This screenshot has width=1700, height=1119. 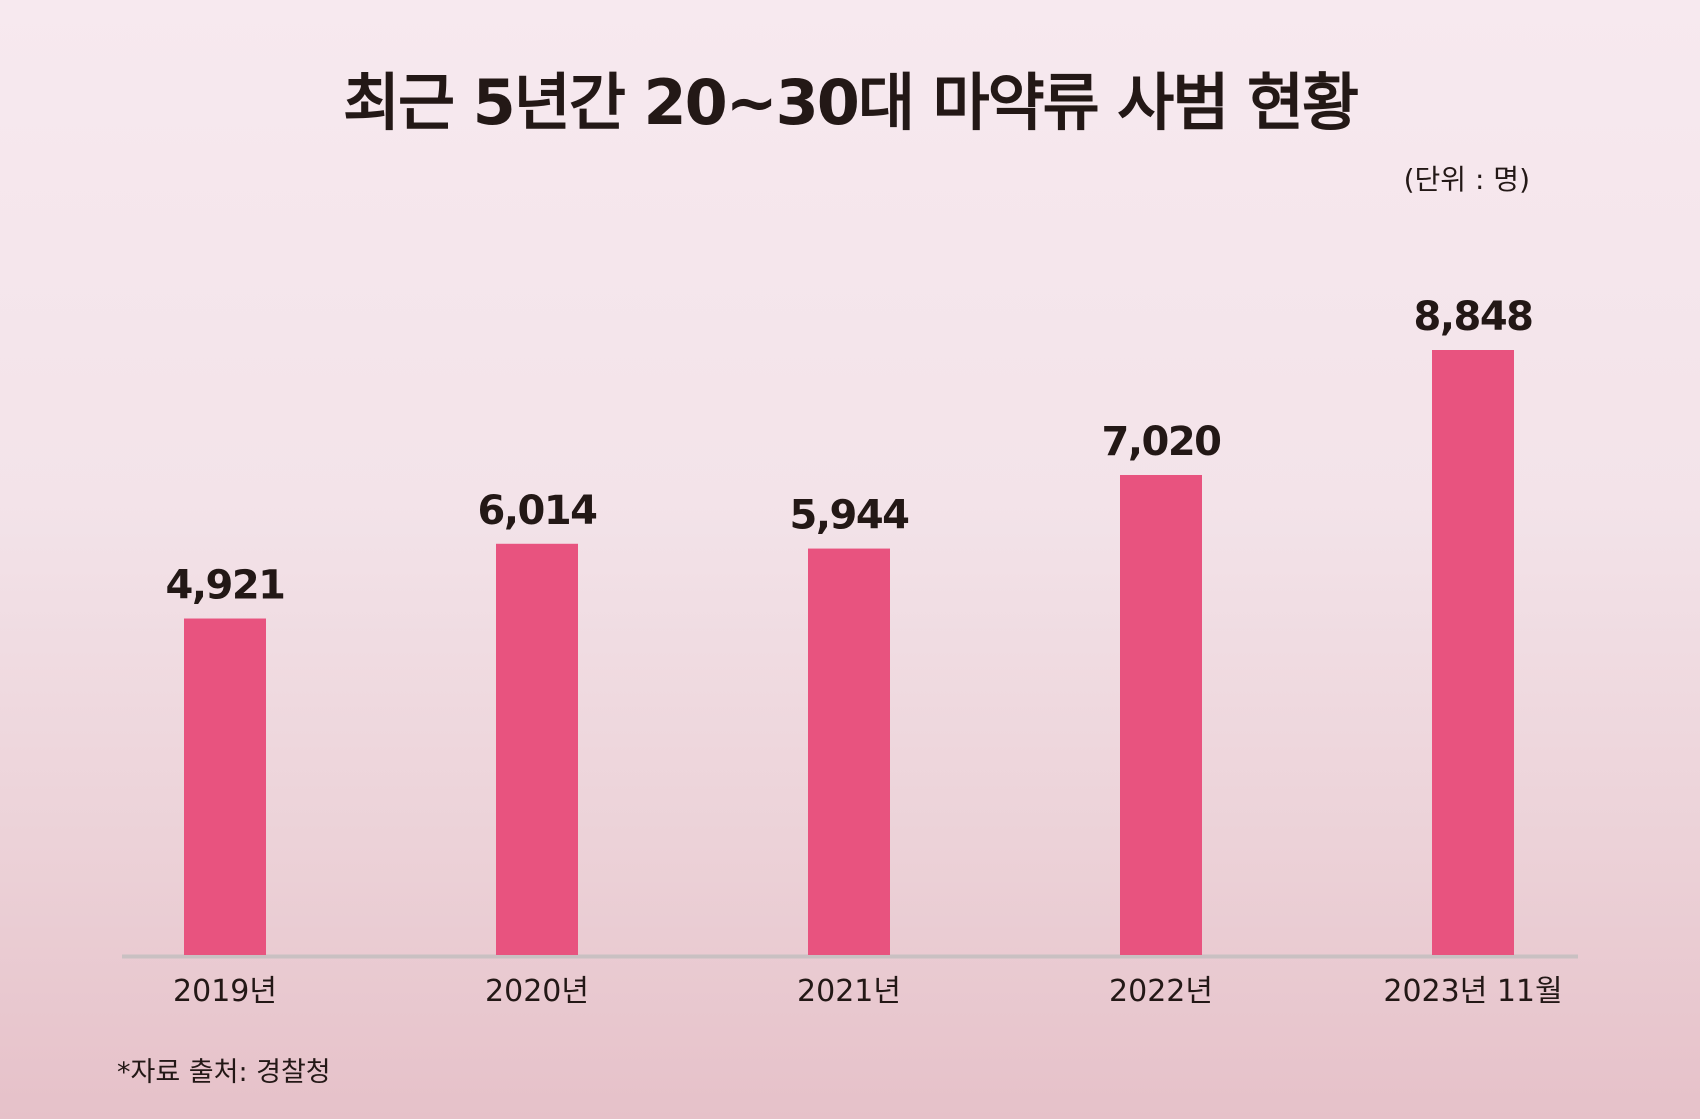 What do you see at coordinates (1466, 179) in the screenshot?
I see `unit-label: (단위 : 명)` at bounding box center [1466, 179].